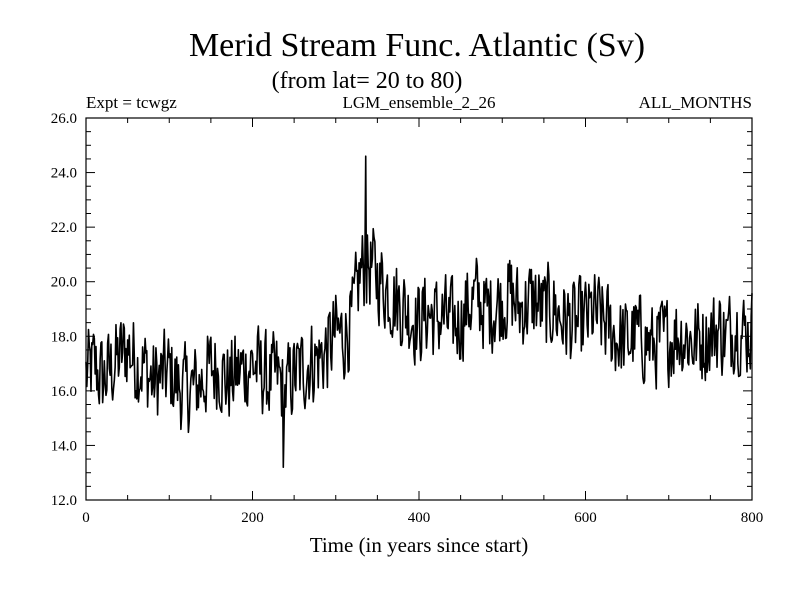 This screenshot has height=605, width=800. I want to click on y-tick-label: 12.0, so click(64, 501).